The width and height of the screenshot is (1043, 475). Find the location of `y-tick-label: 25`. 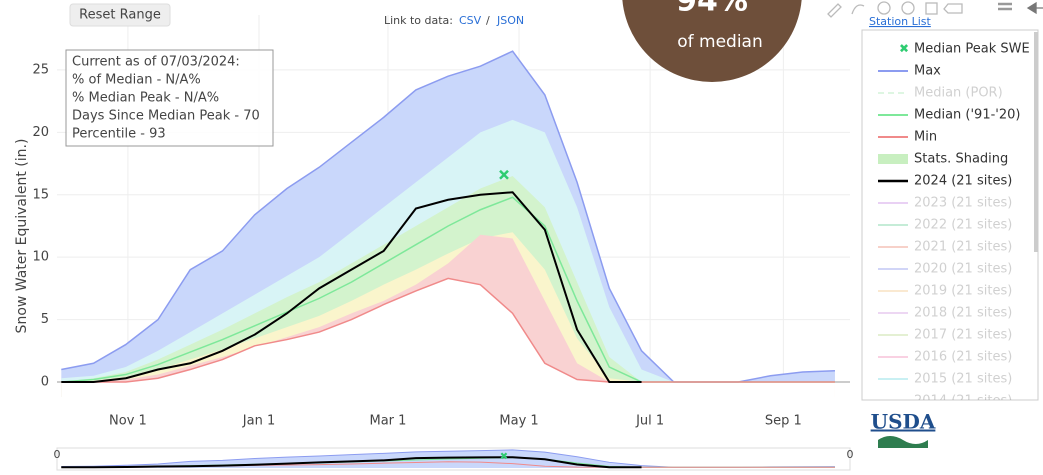

y-tick-label: 25 is located at coordinates (40, 69).